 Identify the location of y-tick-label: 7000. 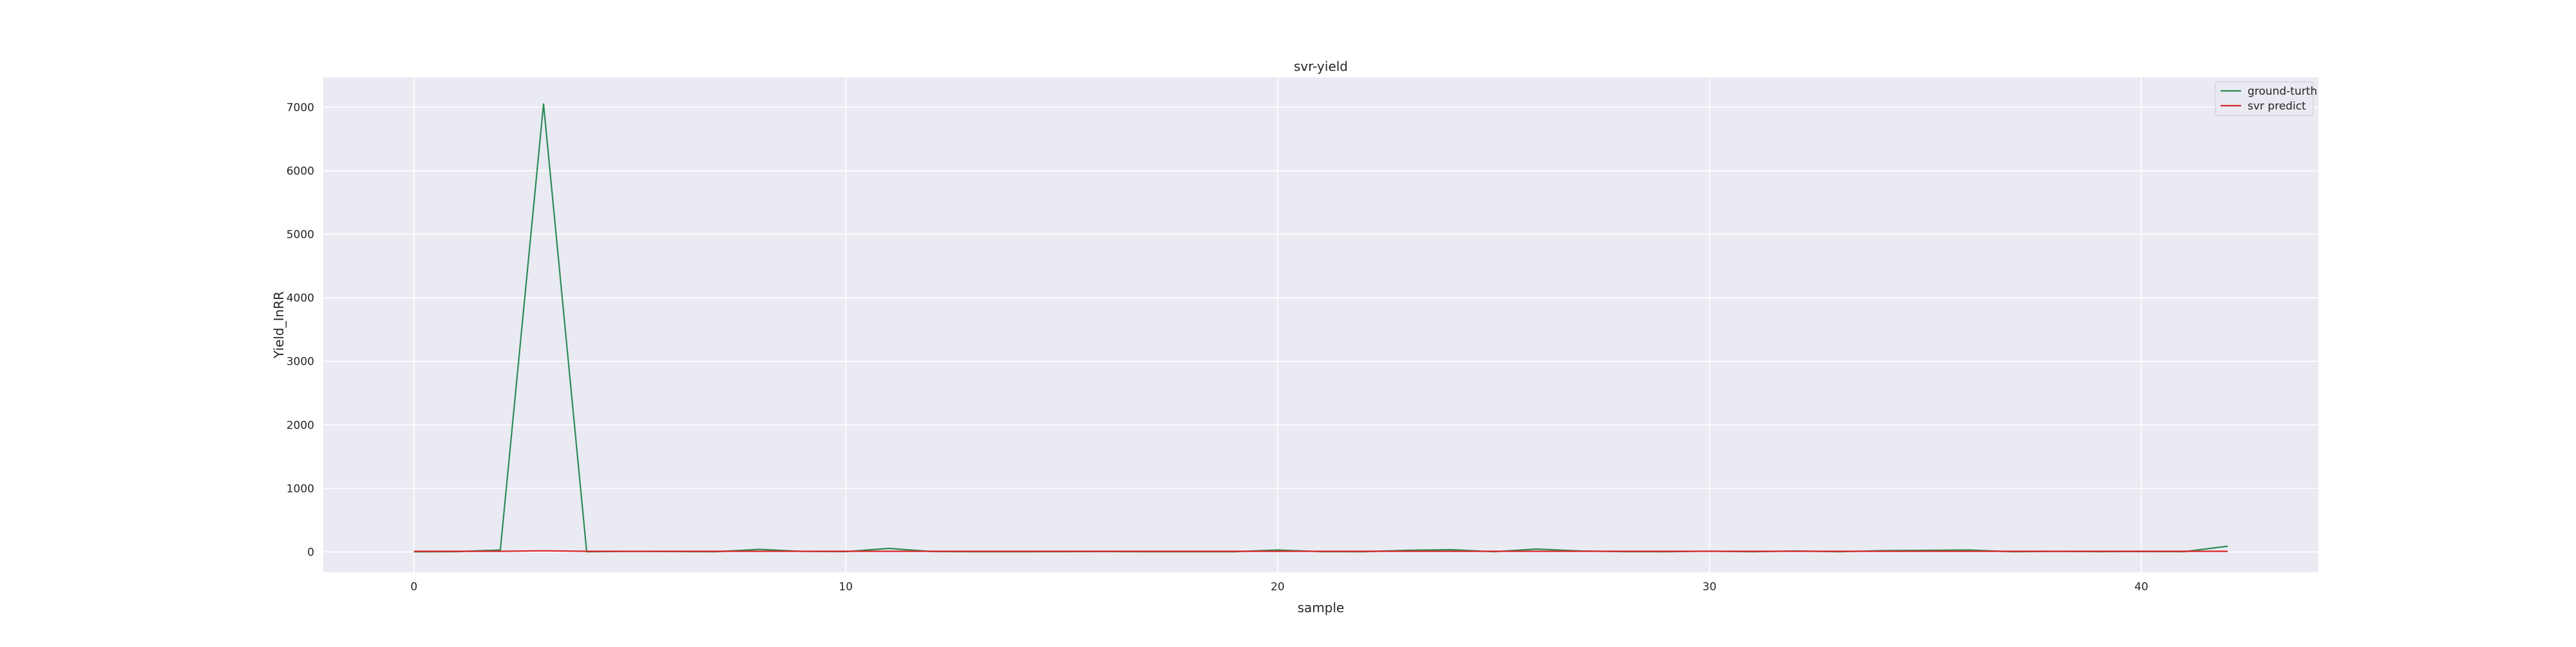
(301, 107).